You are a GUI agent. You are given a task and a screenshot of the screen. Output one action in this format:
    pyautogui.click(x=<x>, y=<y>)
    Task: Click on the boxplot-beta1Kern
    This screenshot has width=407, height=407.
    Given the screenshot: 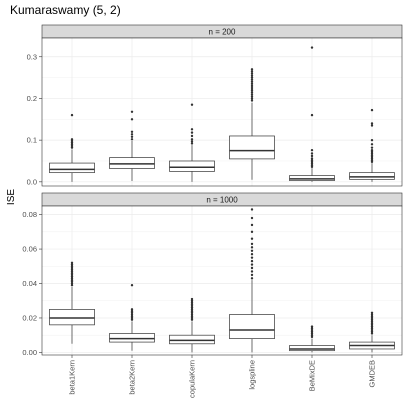 What is the action you would take?
    pyautogui.click(x=72, y=302)
    